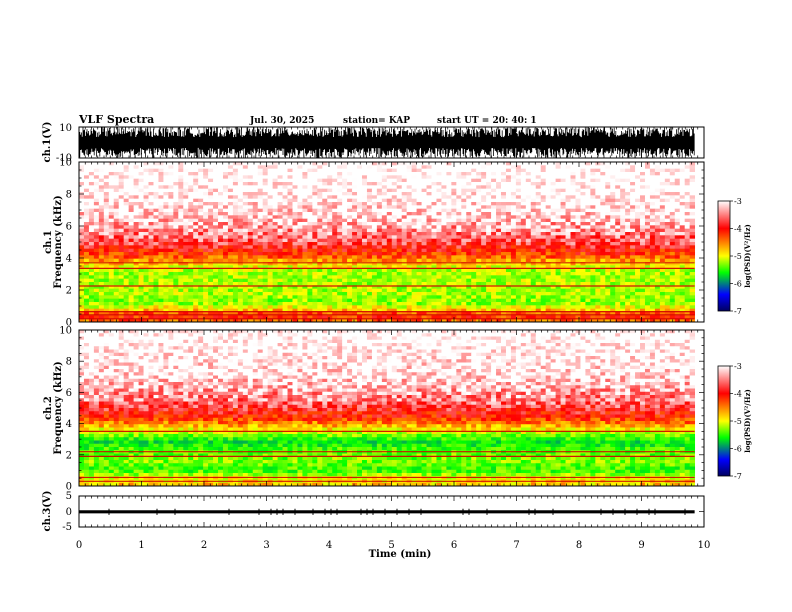  What do you see at coordinates (409, 214) in the screenshot?
I see `ch1-spec-cell-1926` at bounding box center [409, 214].